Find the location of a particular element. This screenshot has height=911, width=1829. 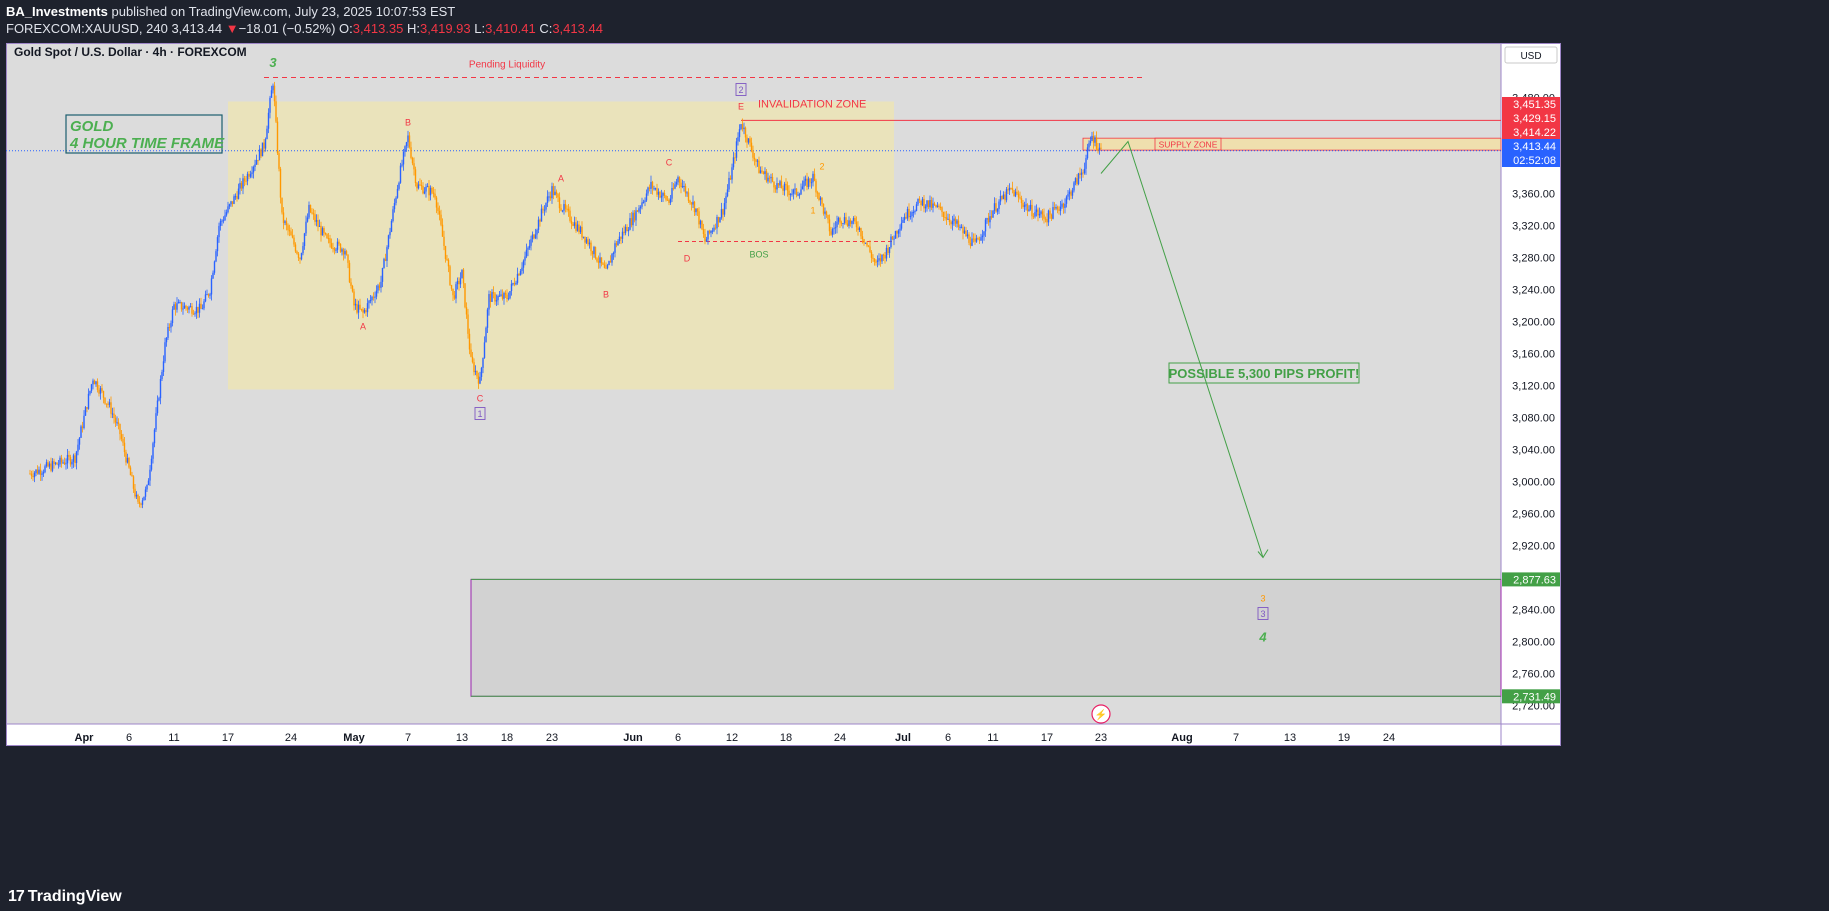

target-zone-box is located at coordinates (986, 637).